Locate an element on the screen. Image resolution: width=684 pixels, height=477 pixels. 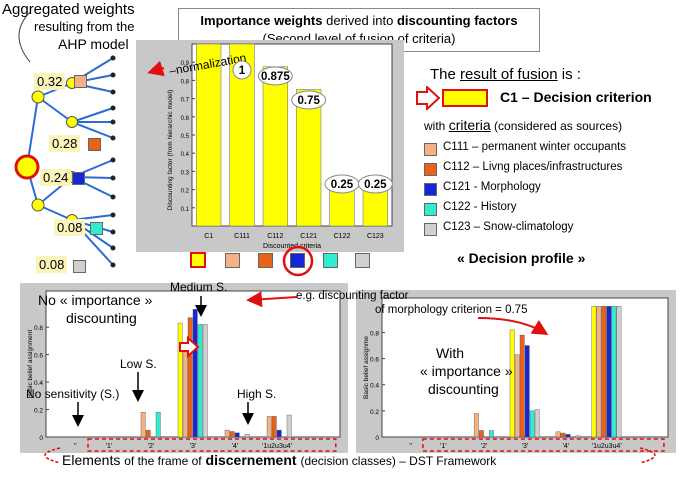
top-ytick-label: 0.1 is located at coordinates (185, 210).